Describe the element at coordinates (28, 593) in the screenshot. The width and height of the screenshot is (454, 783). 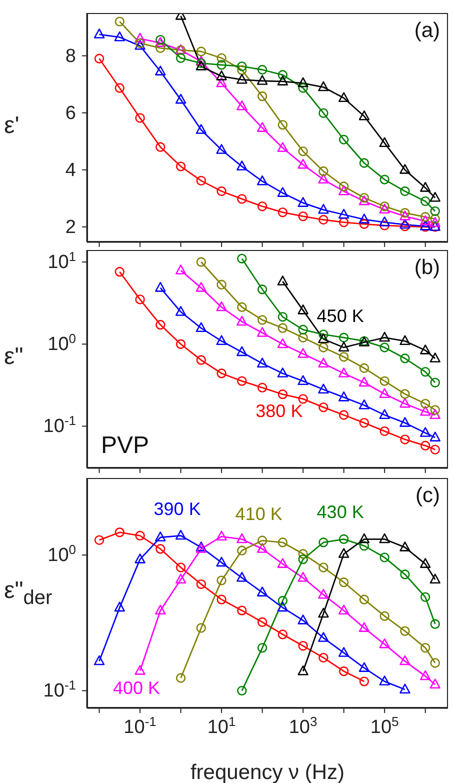
I see `y-axis-title: ε"$_{der}$` at that location.